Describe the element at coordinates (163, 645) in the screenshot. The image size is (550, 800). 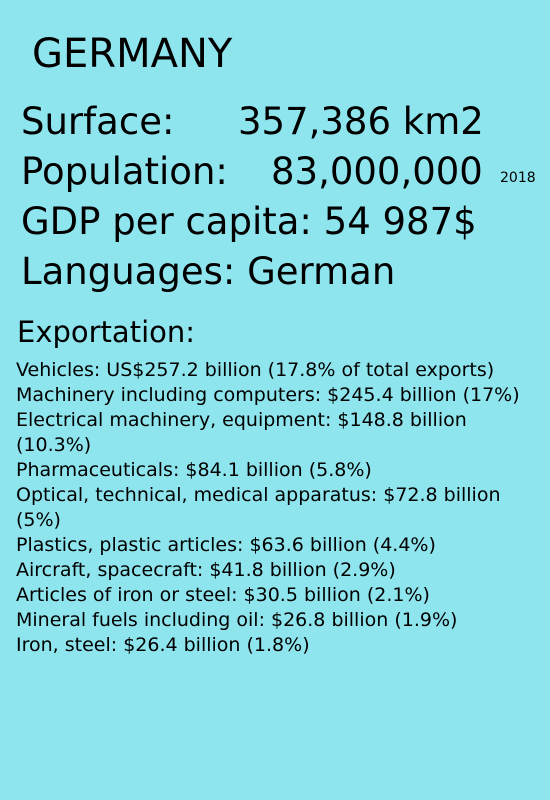
I see `export-item: Iron, steel: $26.4 billion (1.8%)` at that location.